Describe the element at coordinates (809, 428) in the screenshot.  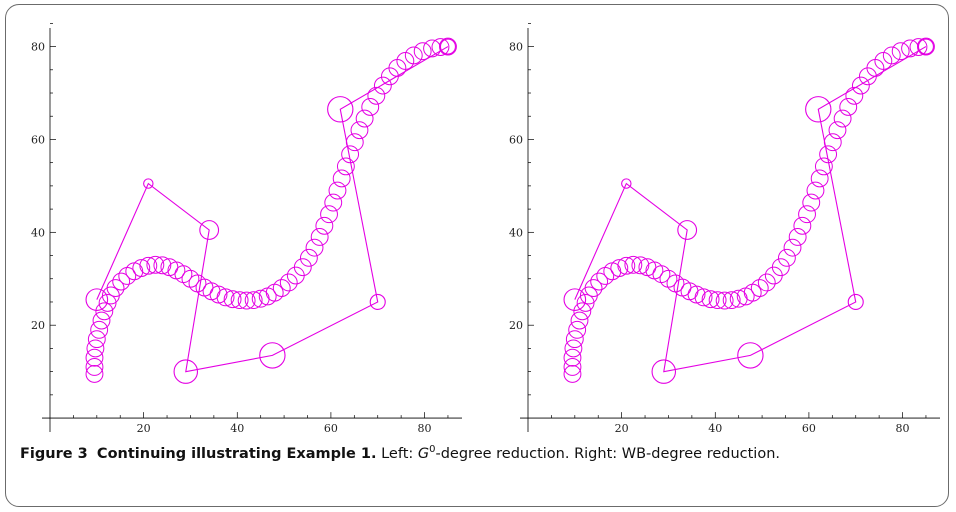
I see `right-x-tick-label: 60` at that location.